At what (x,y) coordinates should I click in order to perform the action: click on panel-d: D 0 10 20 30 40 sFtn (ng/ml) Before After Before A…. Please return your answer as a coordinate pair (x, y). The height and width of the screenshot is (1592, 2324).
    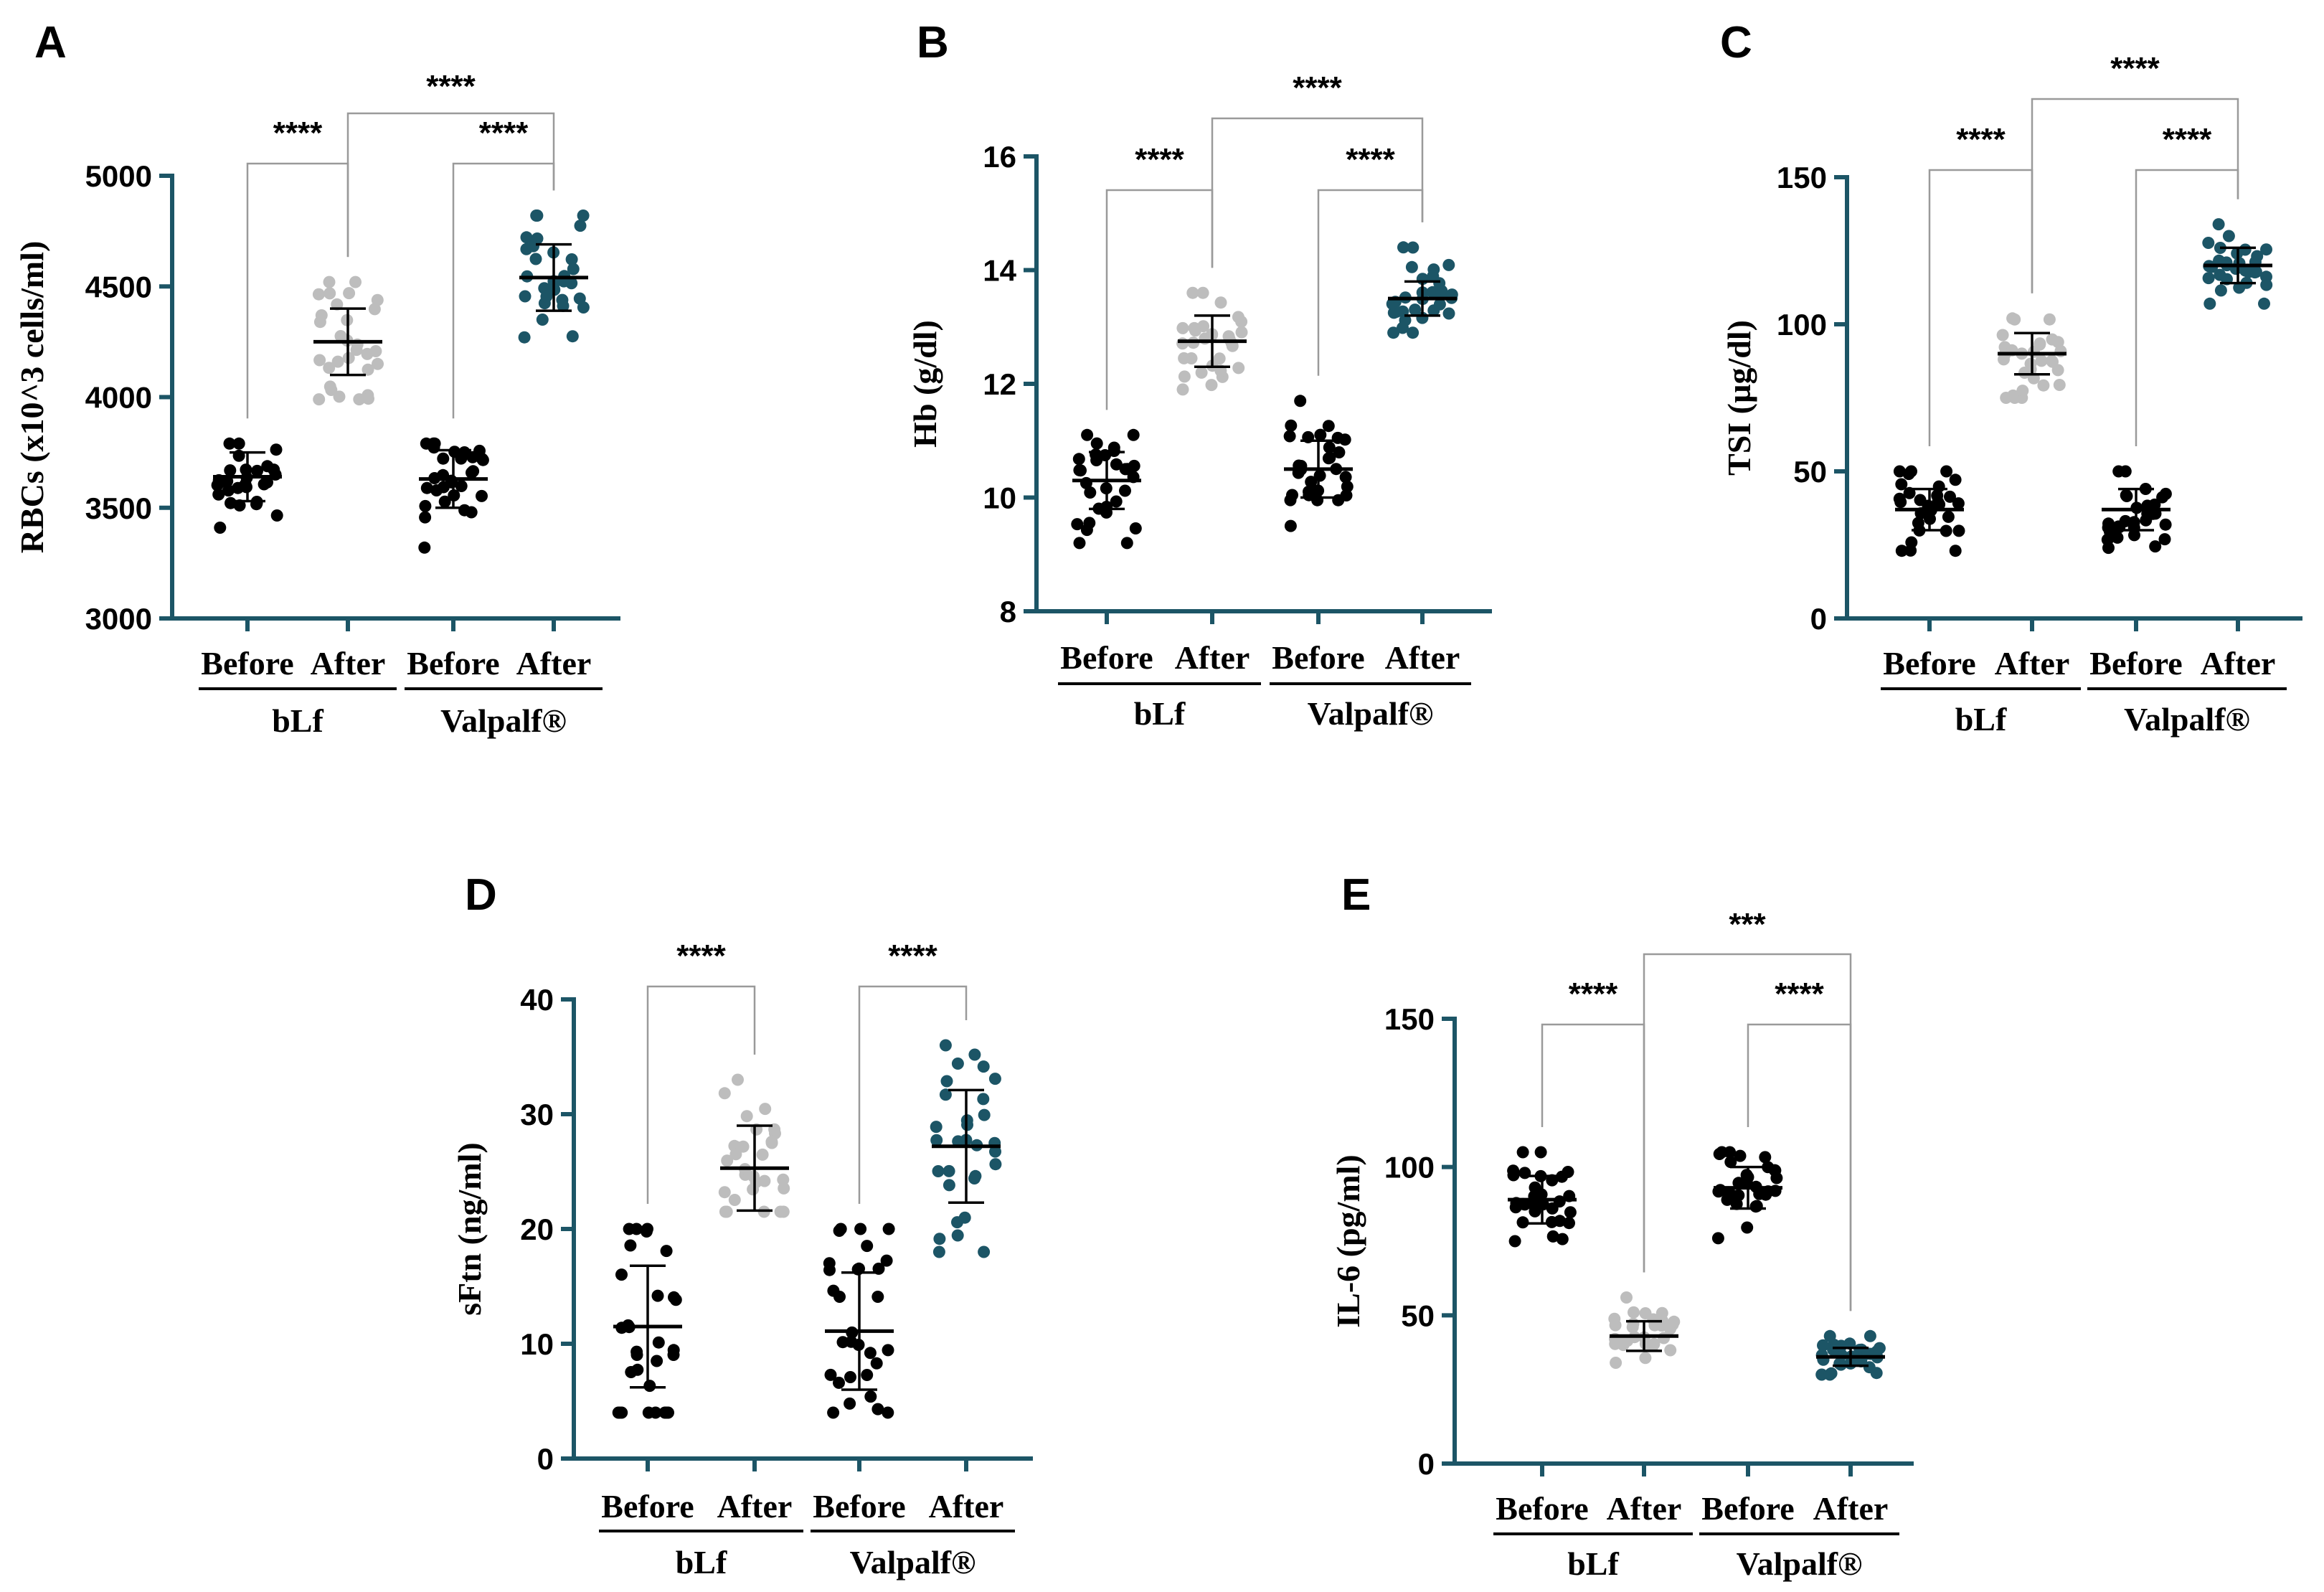
    Looking at the image, I should click on (742, 1225).